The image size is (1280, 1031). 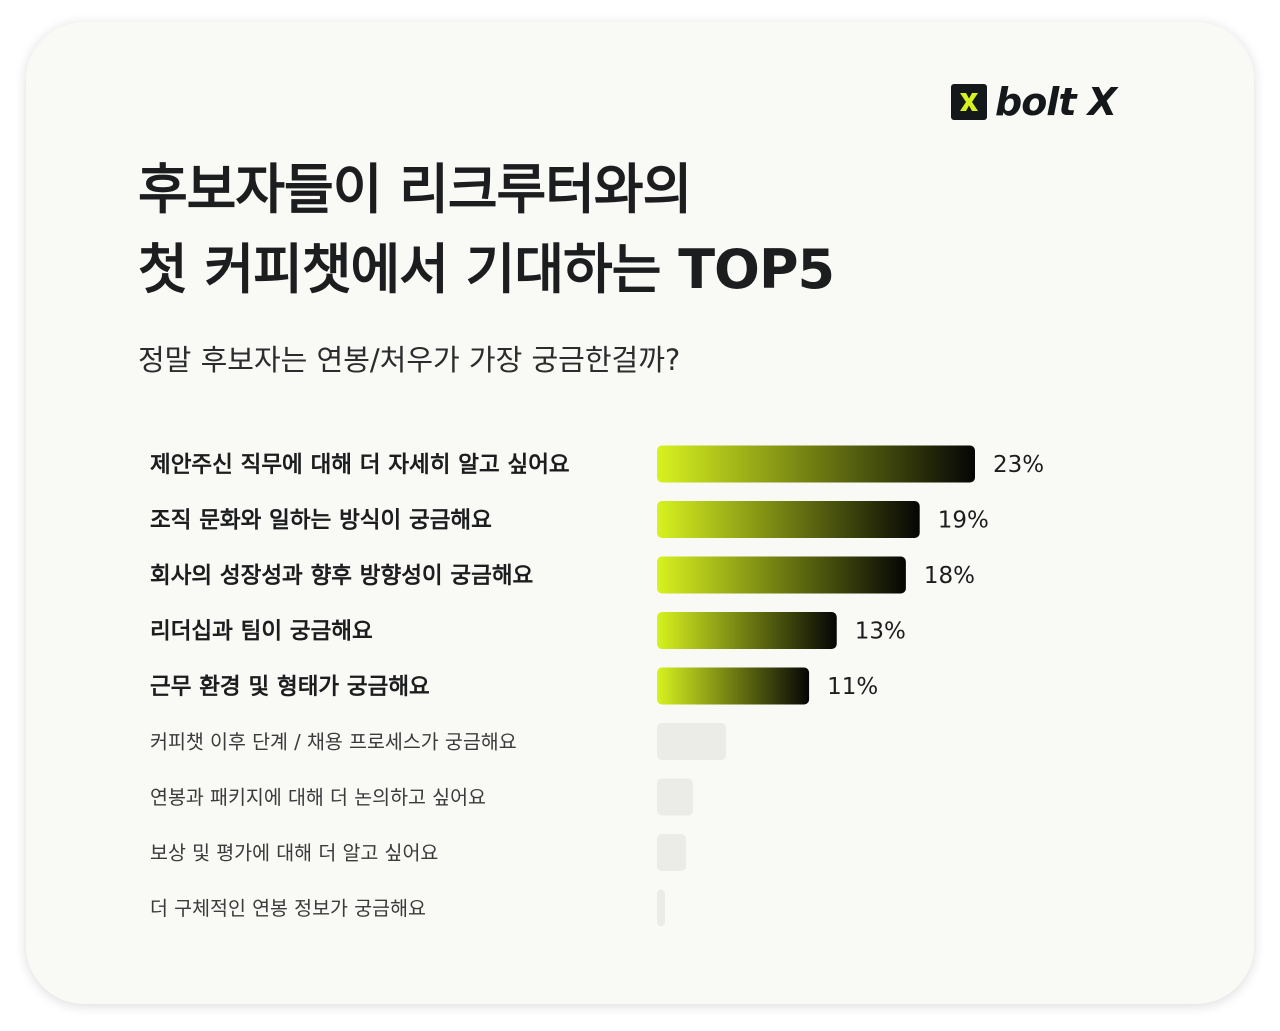 I want to click on category-label: 제안주신 직무에 대해 더 자세히 알고 싶어요, so click(x=360, y=465).